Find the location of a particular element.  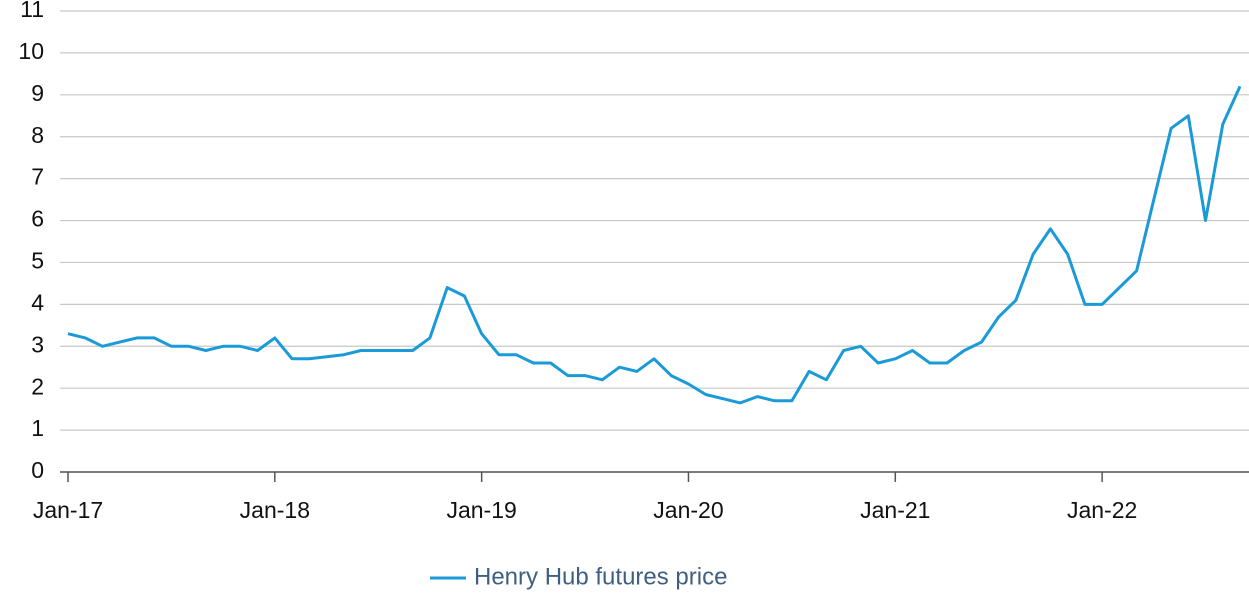

x-tick-label: Jan-21 is located at coordinates (895, 510).